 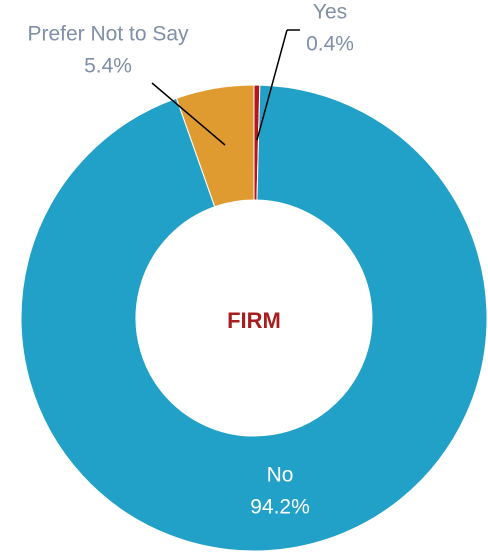 What do you see at coordinates (280, 507) in the screenshot?
I see `slice-value: 94.2%` at bounding box center [280, 507].